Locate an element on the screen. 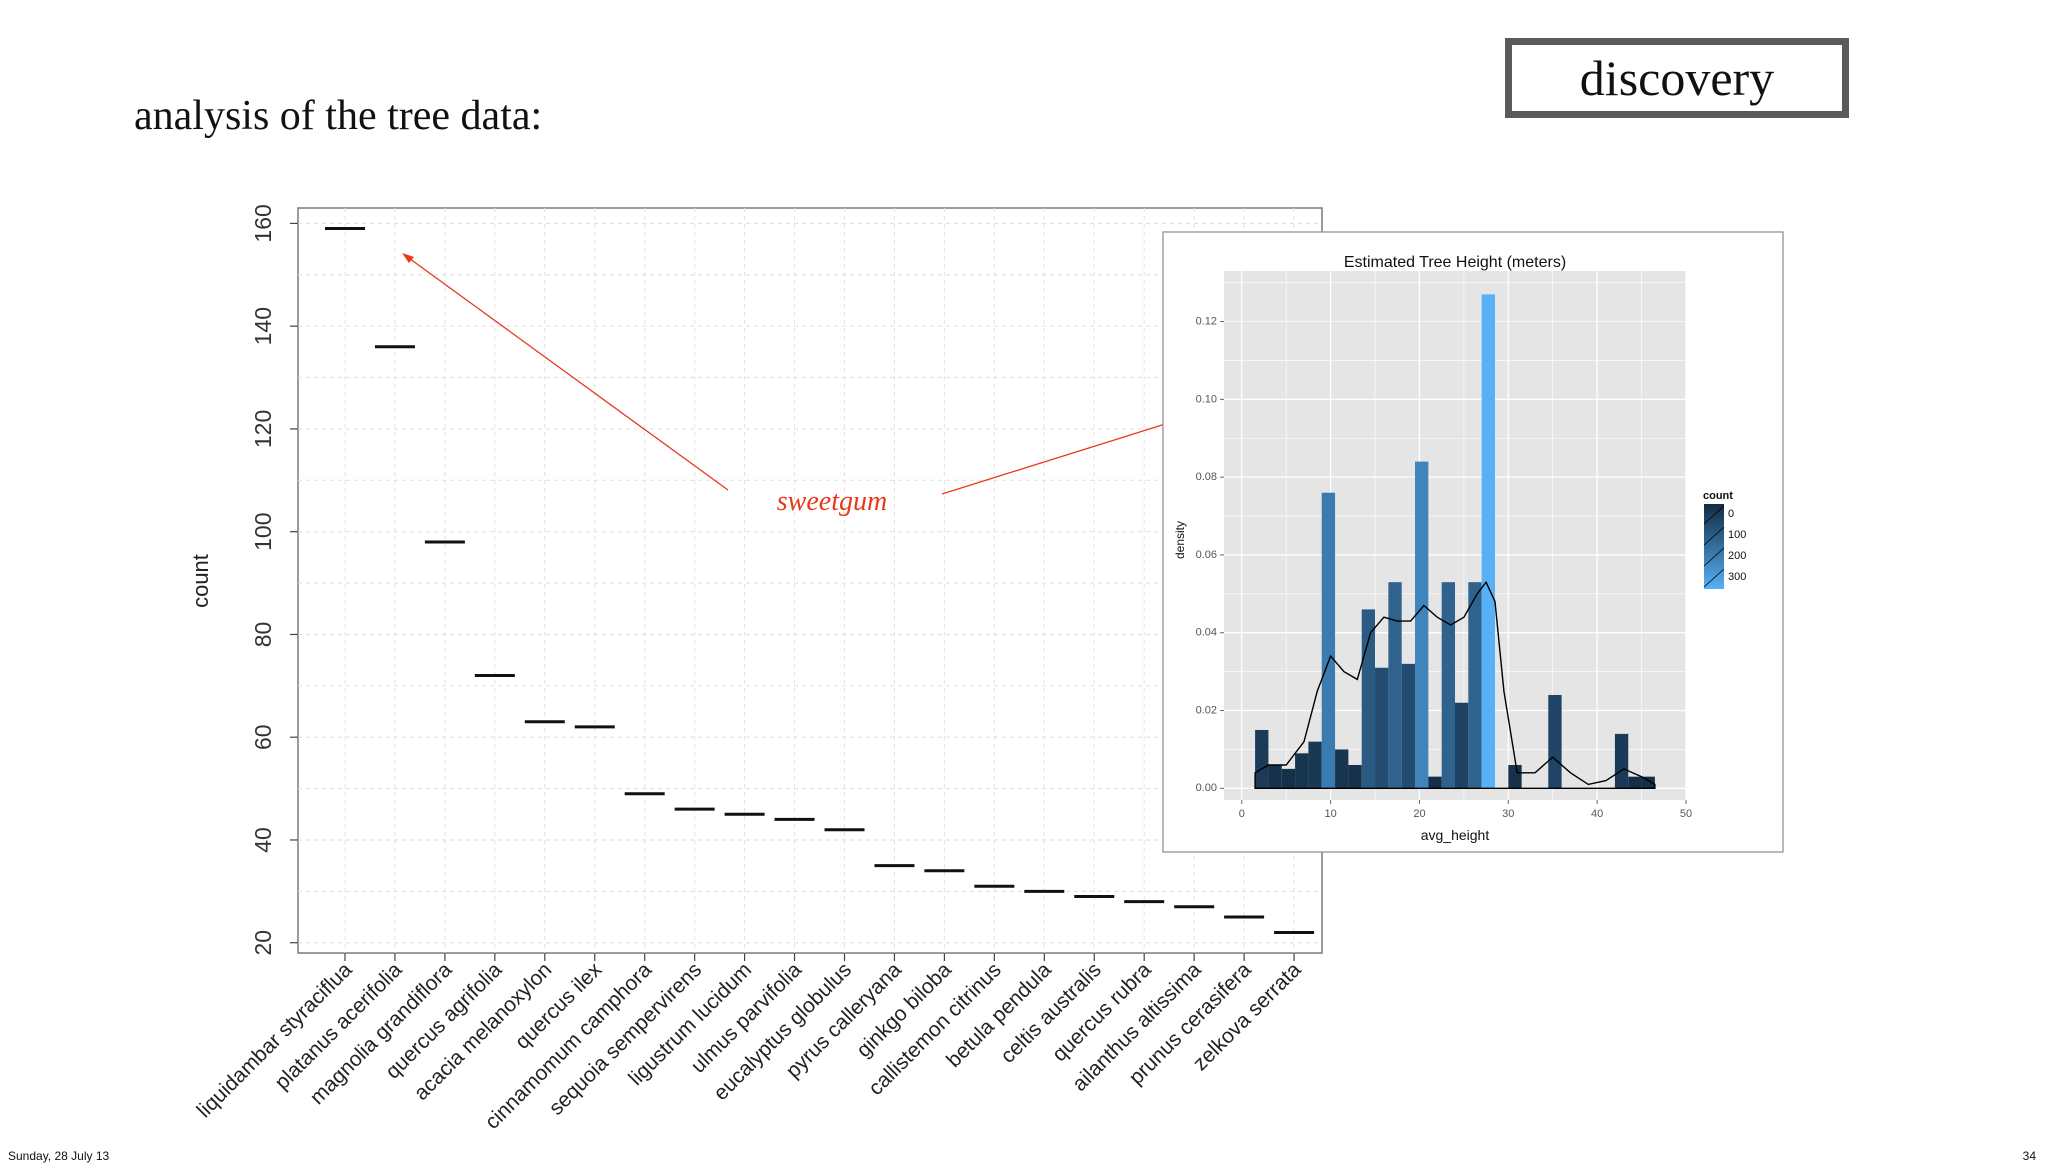 This screenshot has height=1173, width=2048. discovery-badge: discovery is located at coordinates (1677, 78).